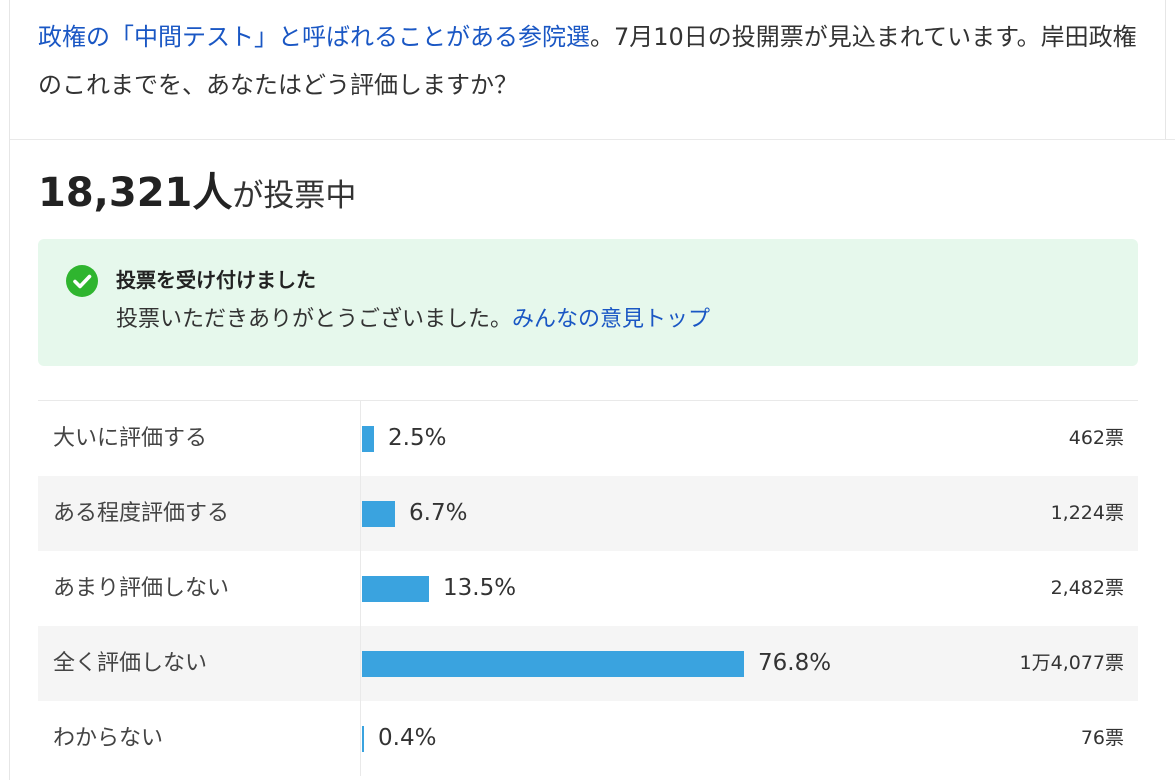  What do you see at coordinates (141, 588) in the screenshot?
I see `result-label: あまり評価しない` at bounding box center [141, 588].